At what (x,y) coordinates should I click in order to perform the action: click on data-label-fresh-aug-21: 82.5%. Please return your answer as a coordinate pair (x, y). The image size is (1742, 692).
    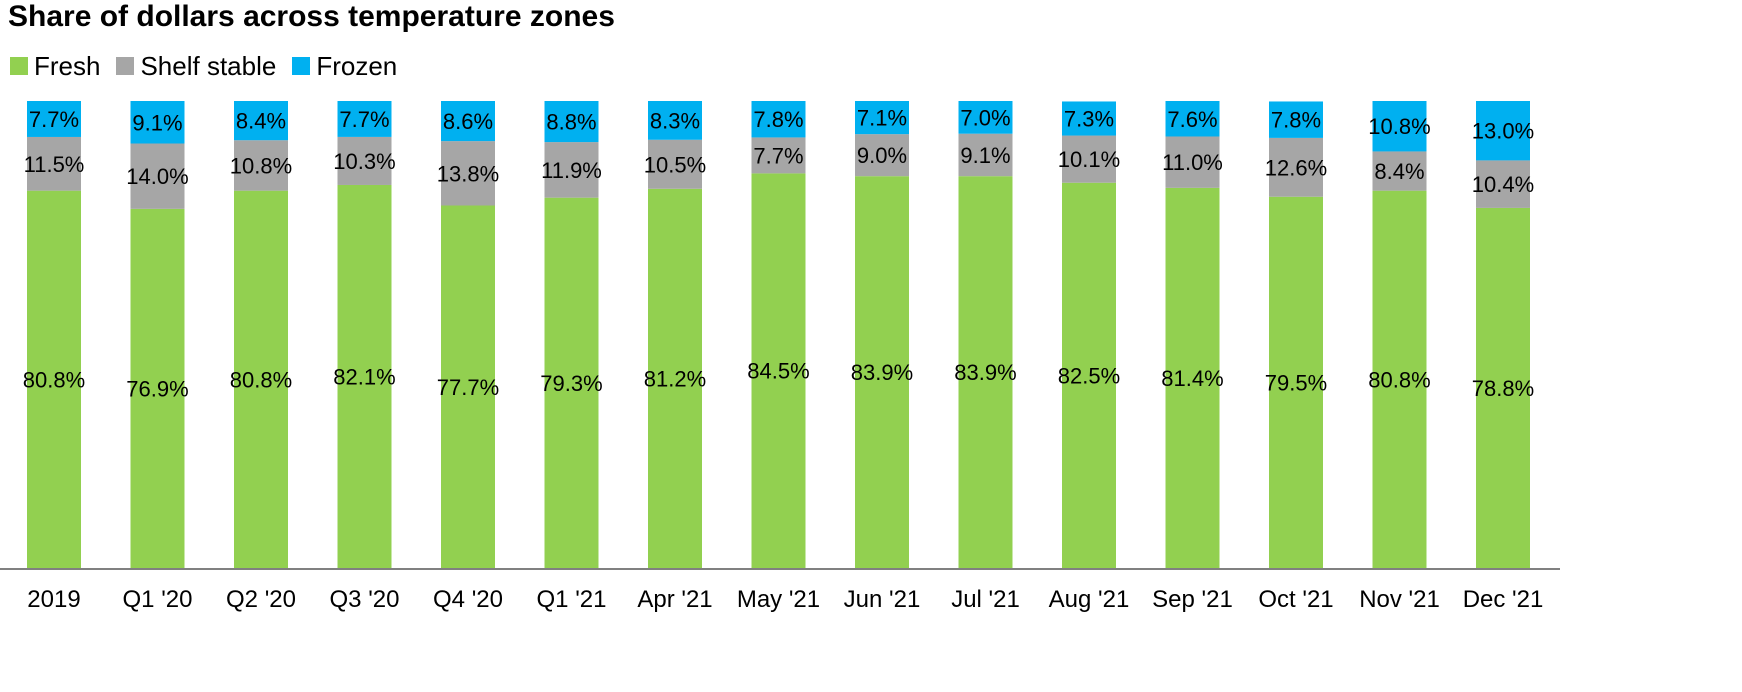
    Looking at the image, I should click on (1089, 375).